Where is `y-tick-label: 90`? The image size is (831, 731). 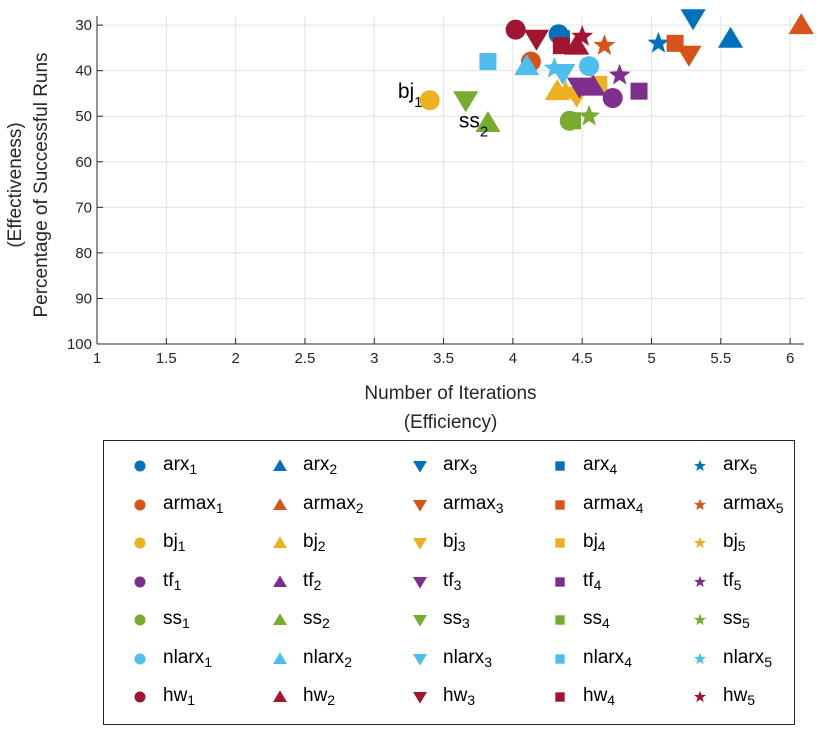 y-tick-label: 90 is located at coordinates (83, 298).